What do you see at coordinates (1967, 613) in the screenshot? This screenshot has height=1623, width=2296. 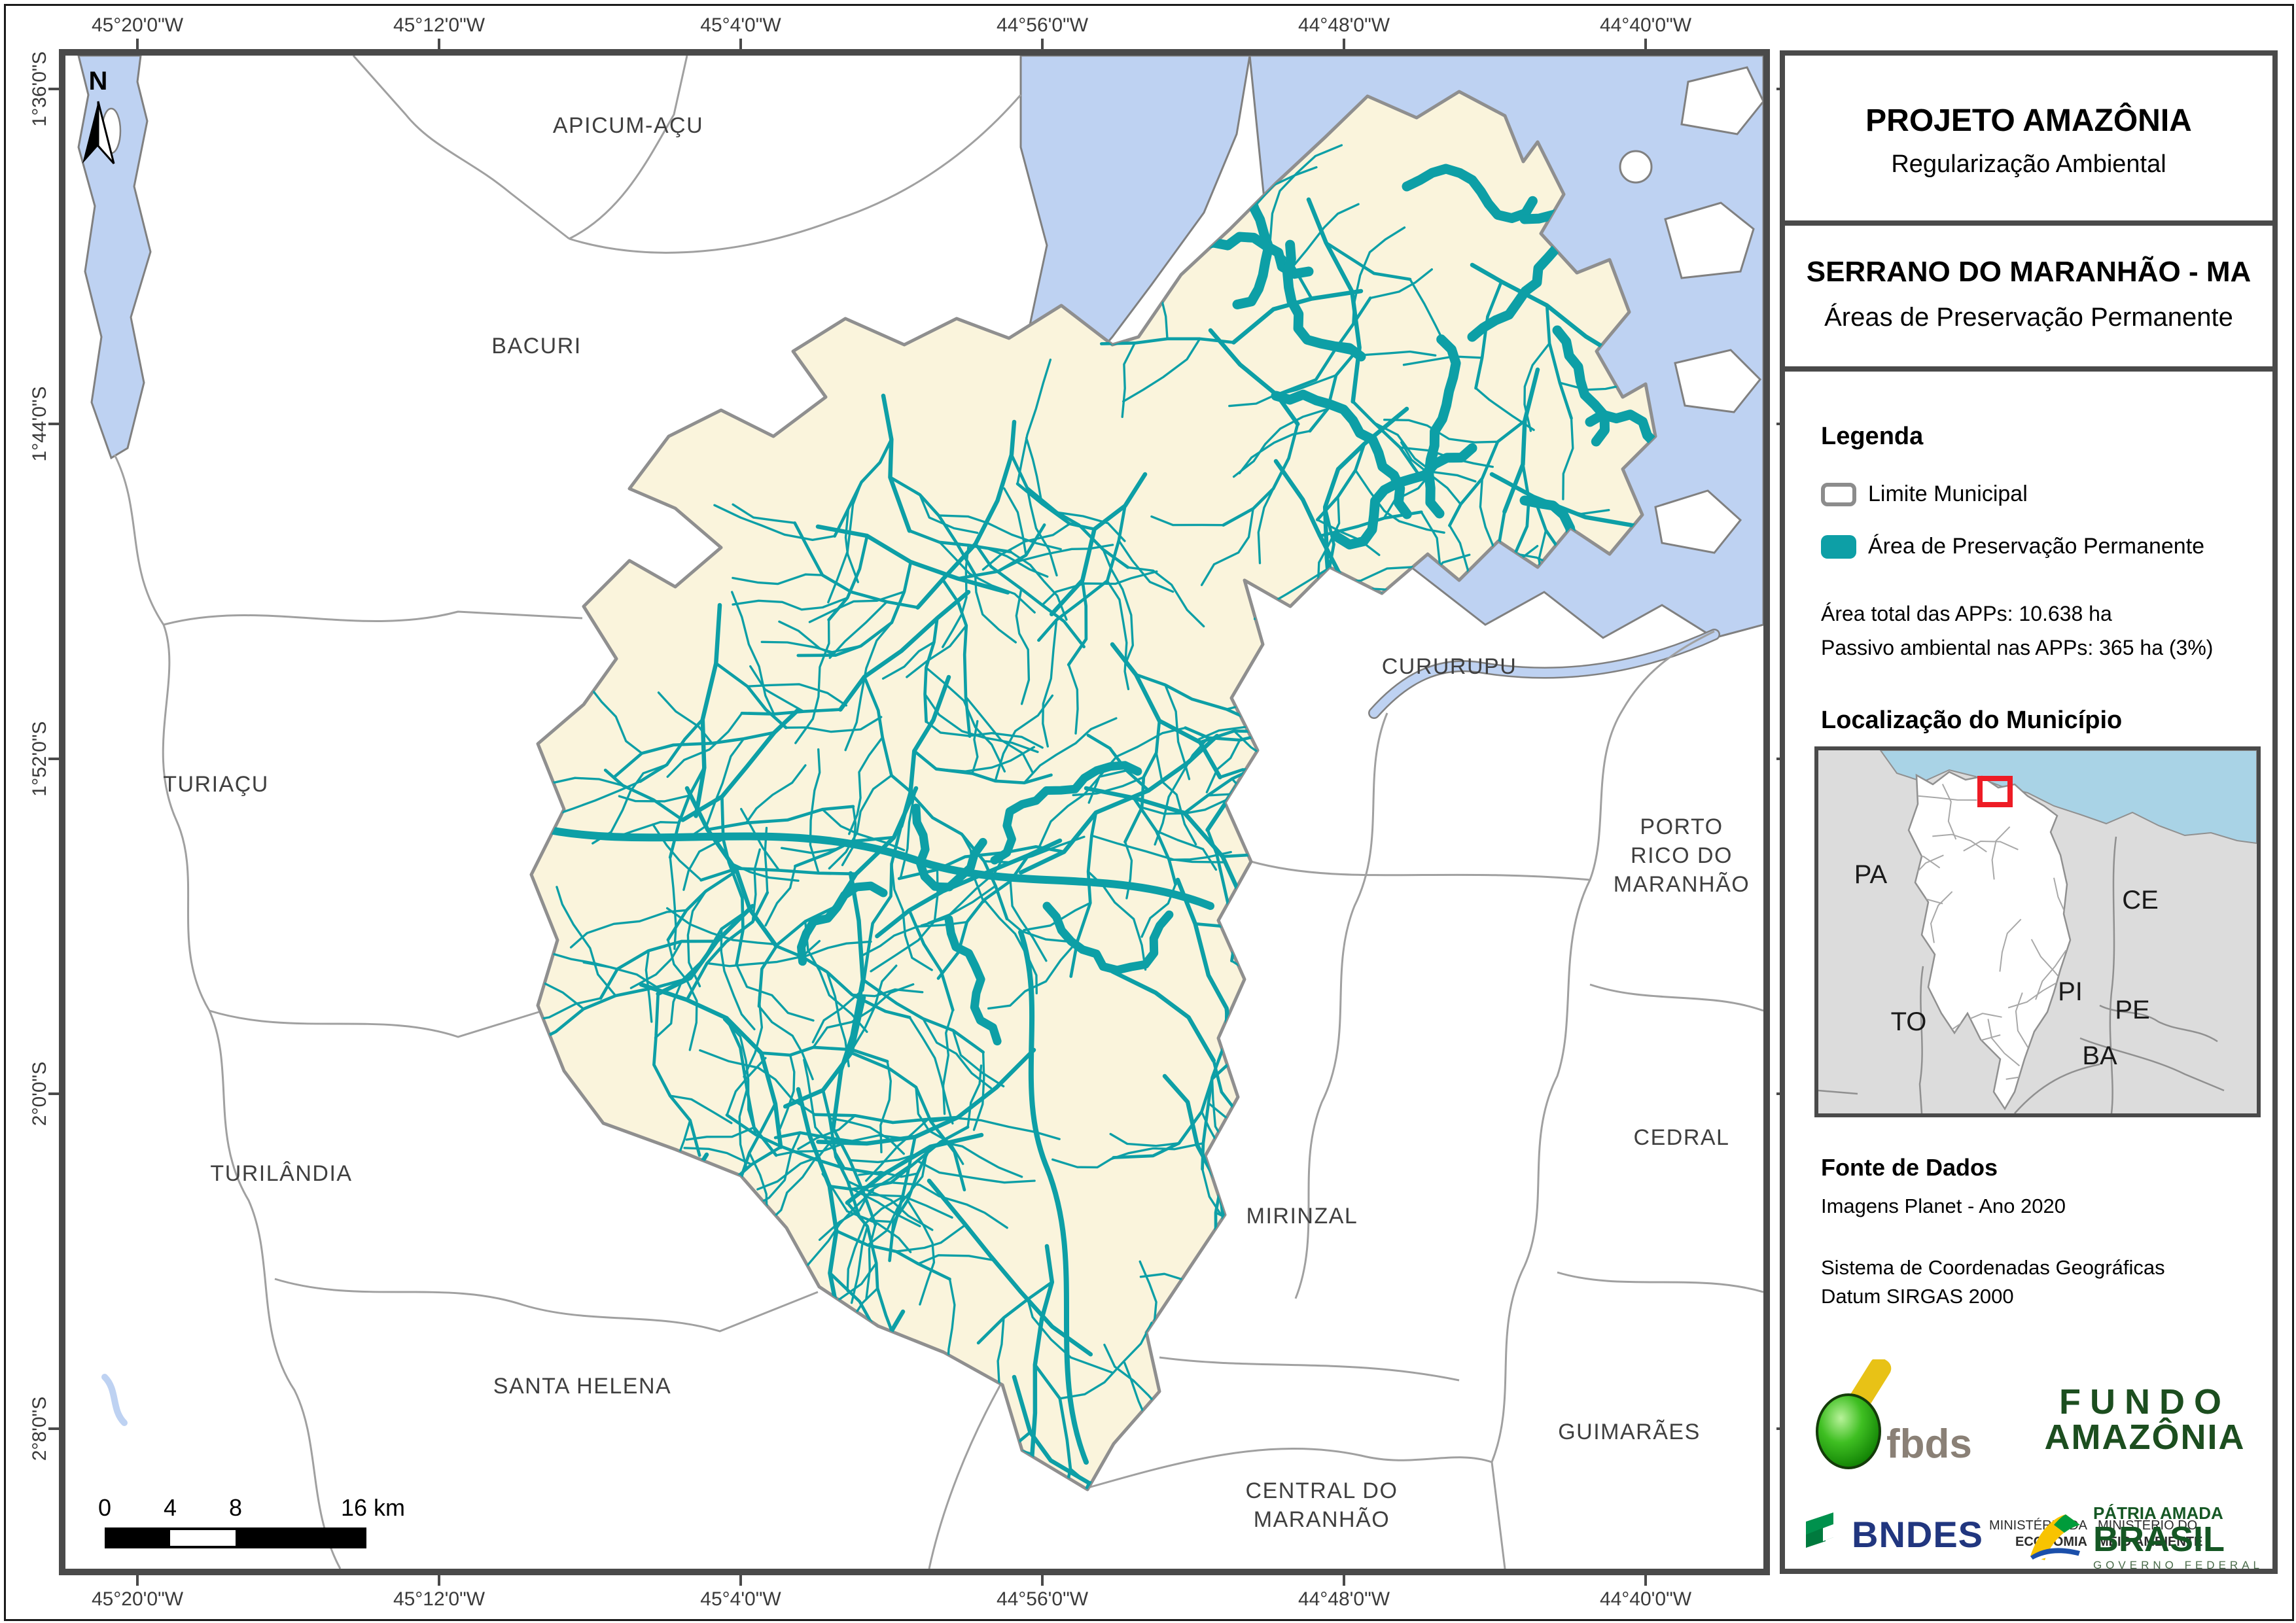 I see `app-total-stat: Área total das APPs: 10.638 ha` at bounding box center [1967, 613].